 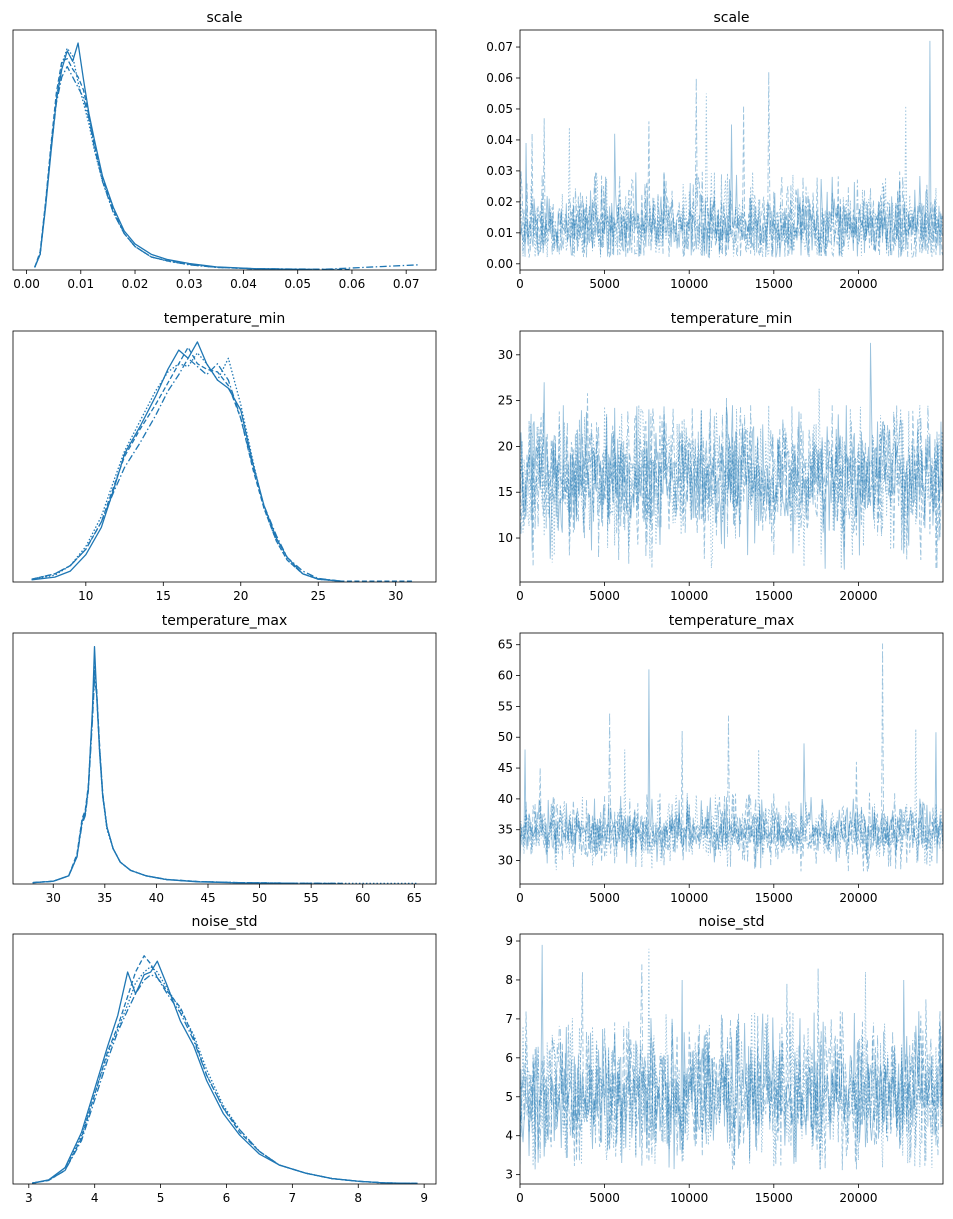 I want to click on temperature-max-density-xtick-label: 60, so click(x=362, y=898).